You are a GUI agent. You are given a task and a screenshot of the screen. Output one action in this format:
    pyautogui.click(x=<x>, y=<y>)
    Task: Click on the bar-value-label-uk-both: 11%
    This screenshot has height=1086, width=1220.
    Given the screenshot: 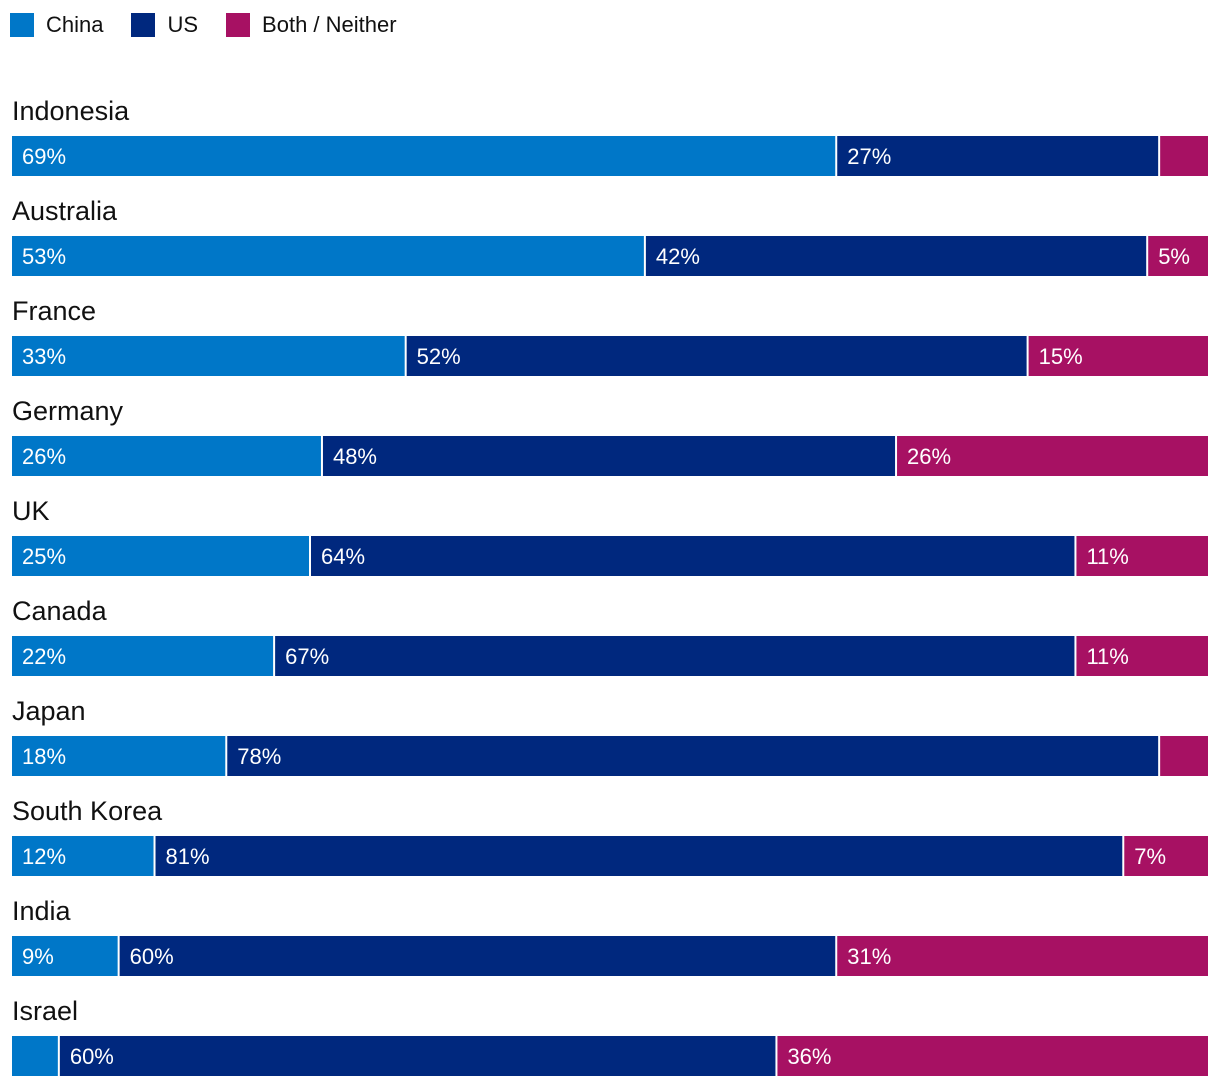 What is the action you would take?
    pyautogui.click(x=1107, y=556)
    